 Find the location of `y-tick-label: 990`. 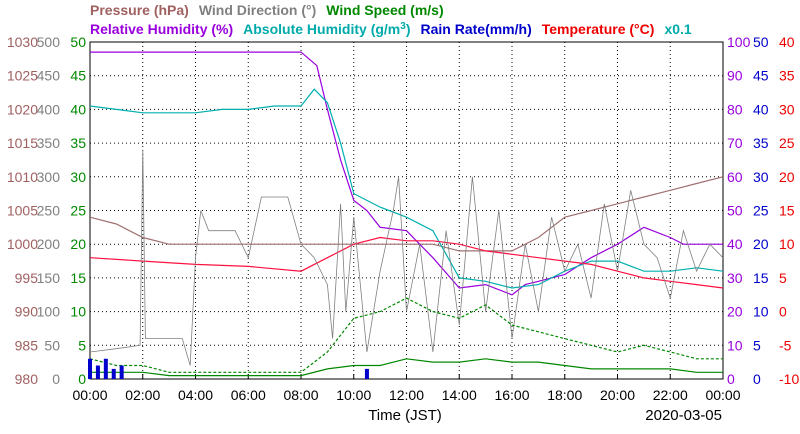

y-tick-label: 990 is located at coordinates (27, 312).